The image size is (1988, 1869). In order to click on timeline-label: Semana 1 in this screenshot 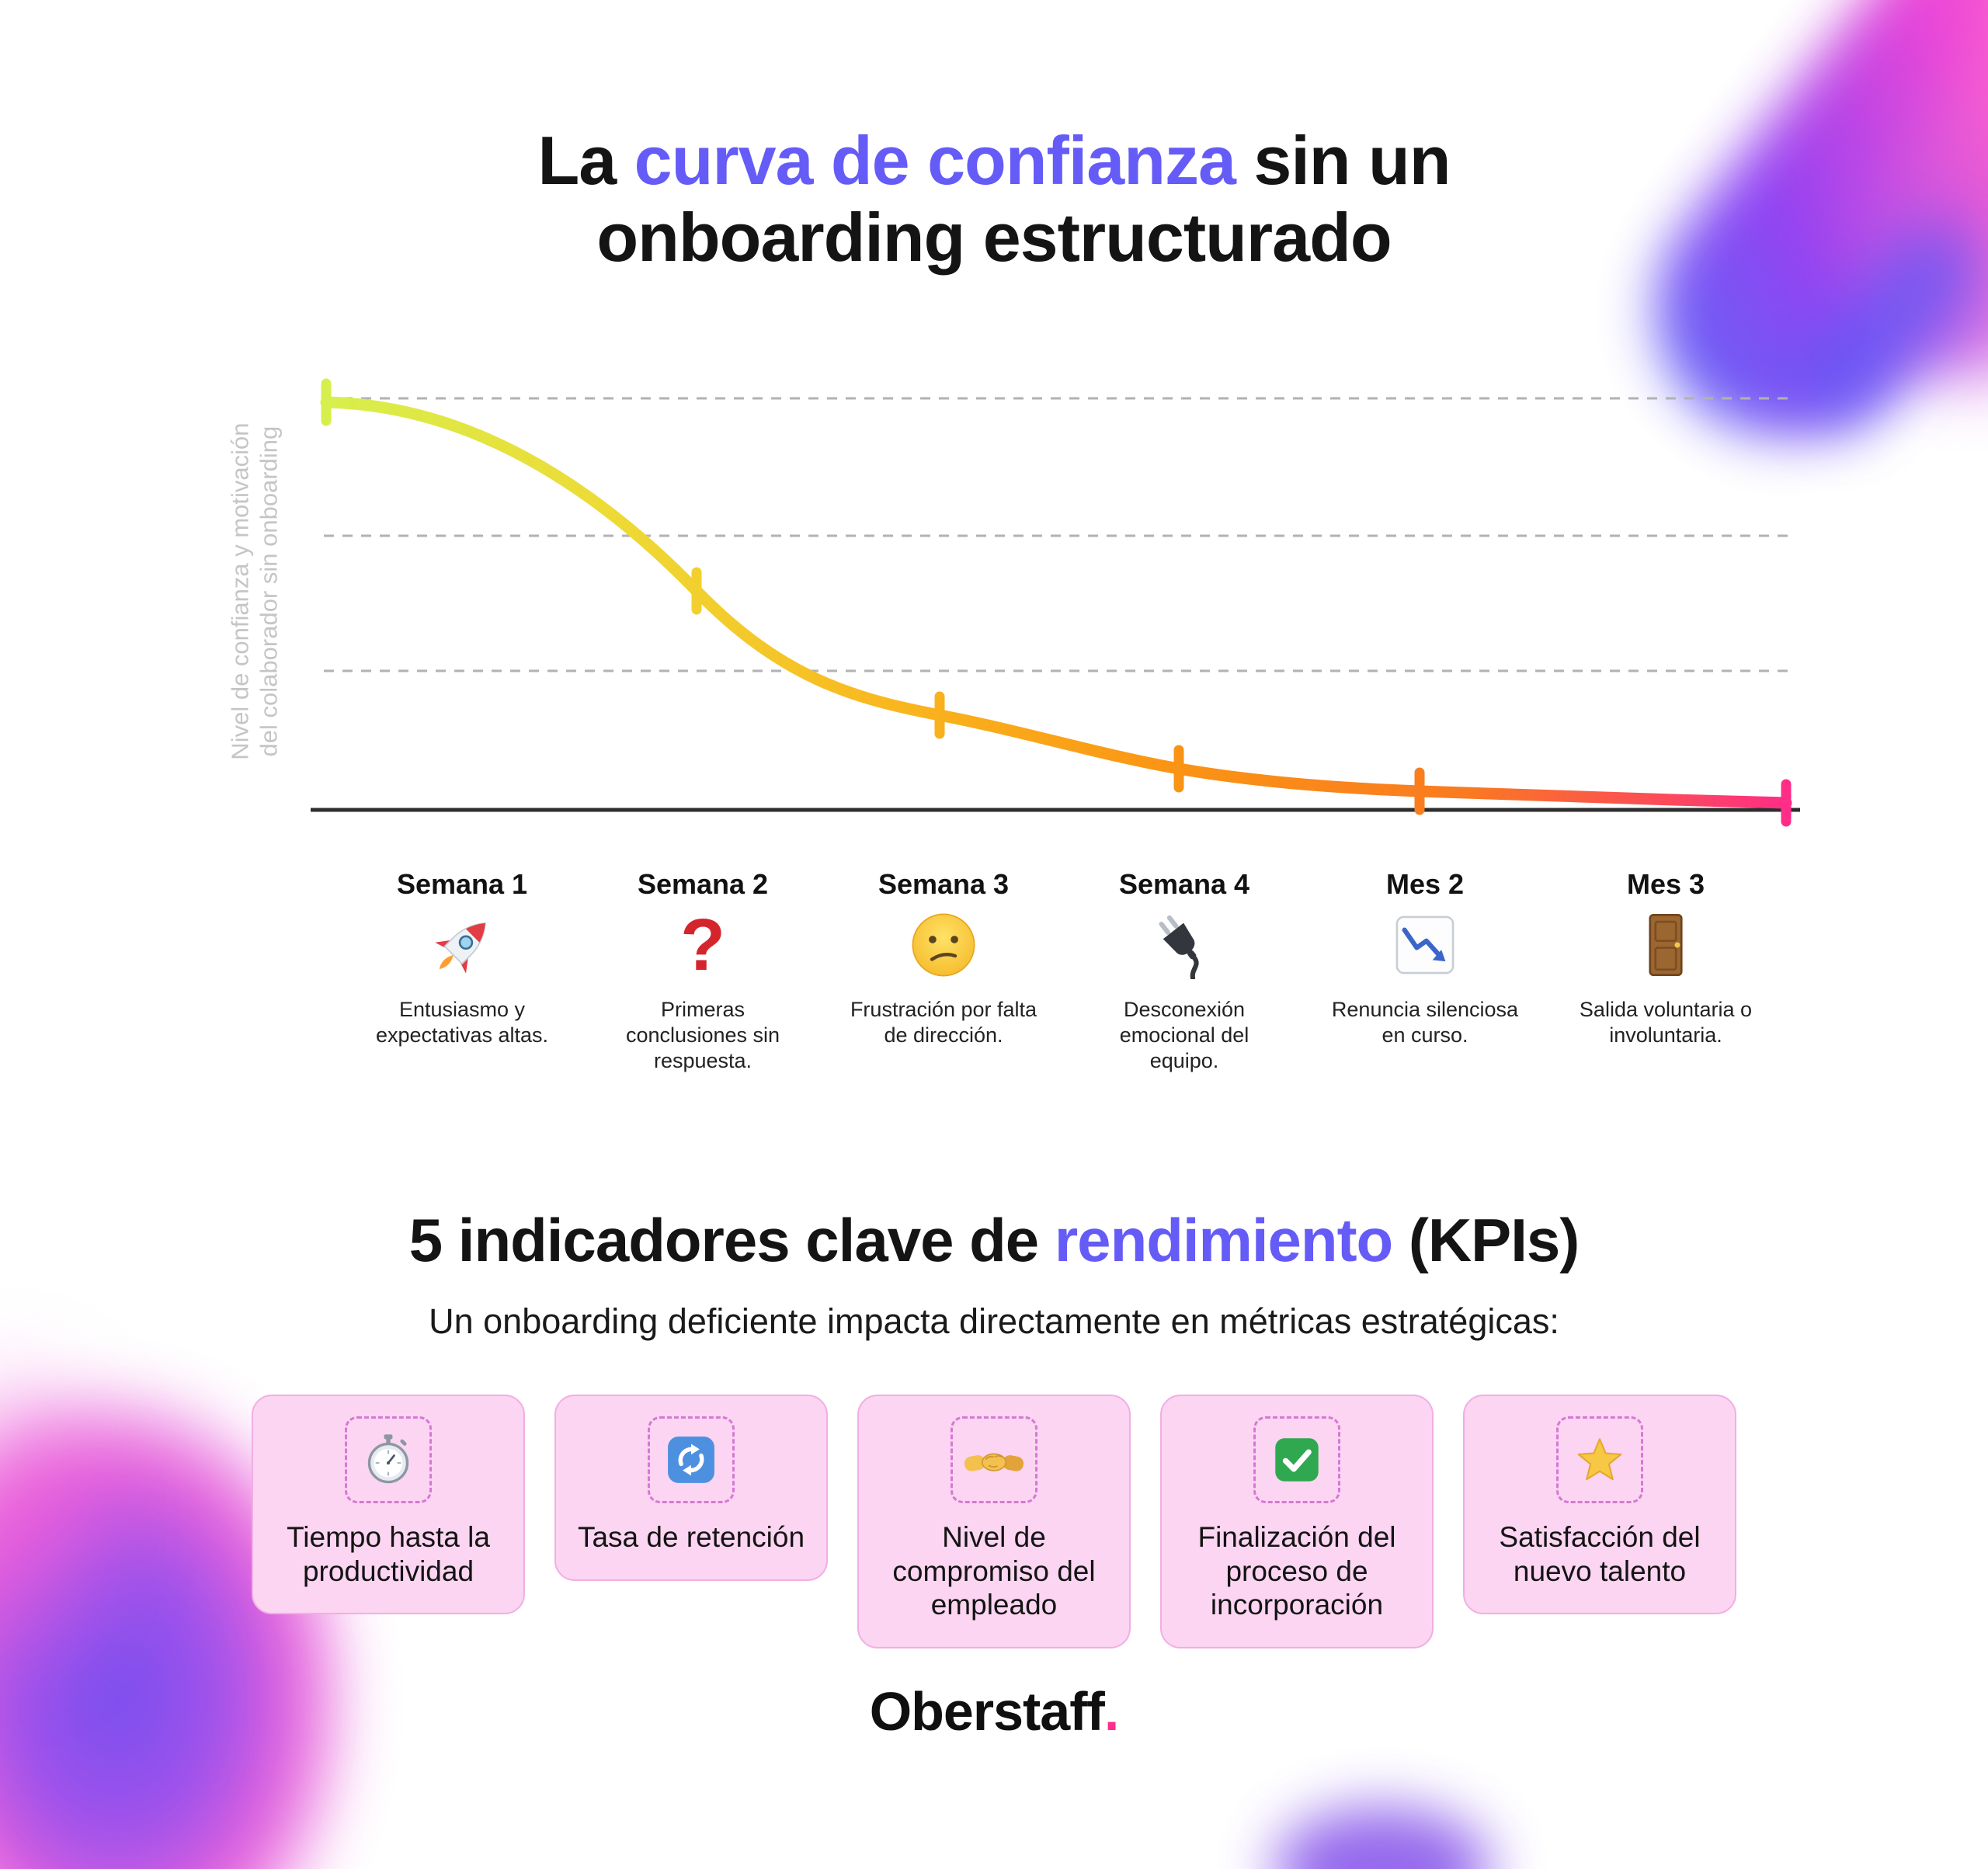, I will do `click(462, 884)`.